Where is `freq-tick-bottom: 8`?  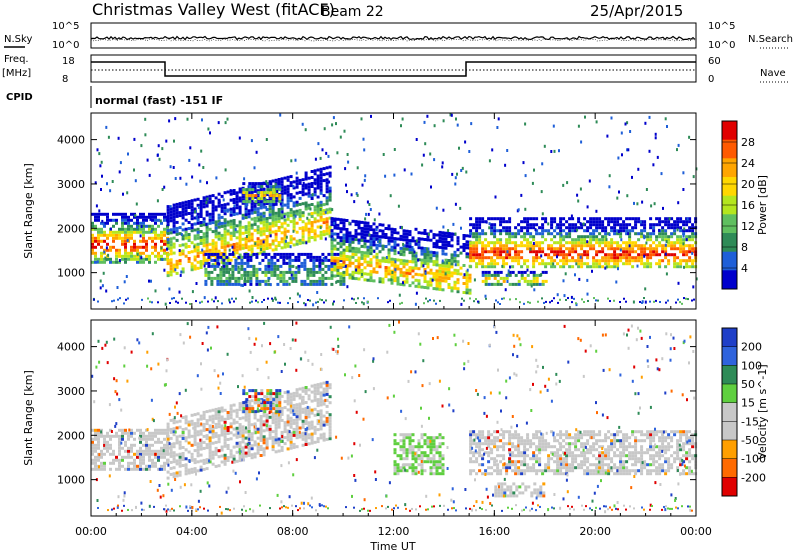 freq-tick-bottom: 8 is located at coordinates (65, 79).